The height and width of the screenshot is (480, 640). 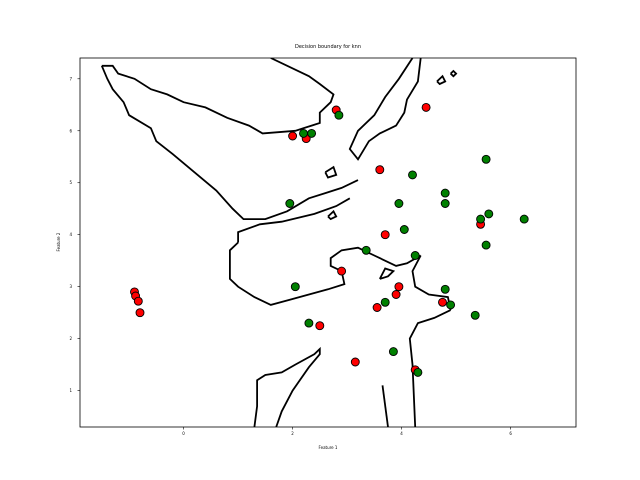 What do you see at coordinates (328, 447) in the screenshot?
I see `x-axis-label: Feature 1` at bounding box center [328, 447].